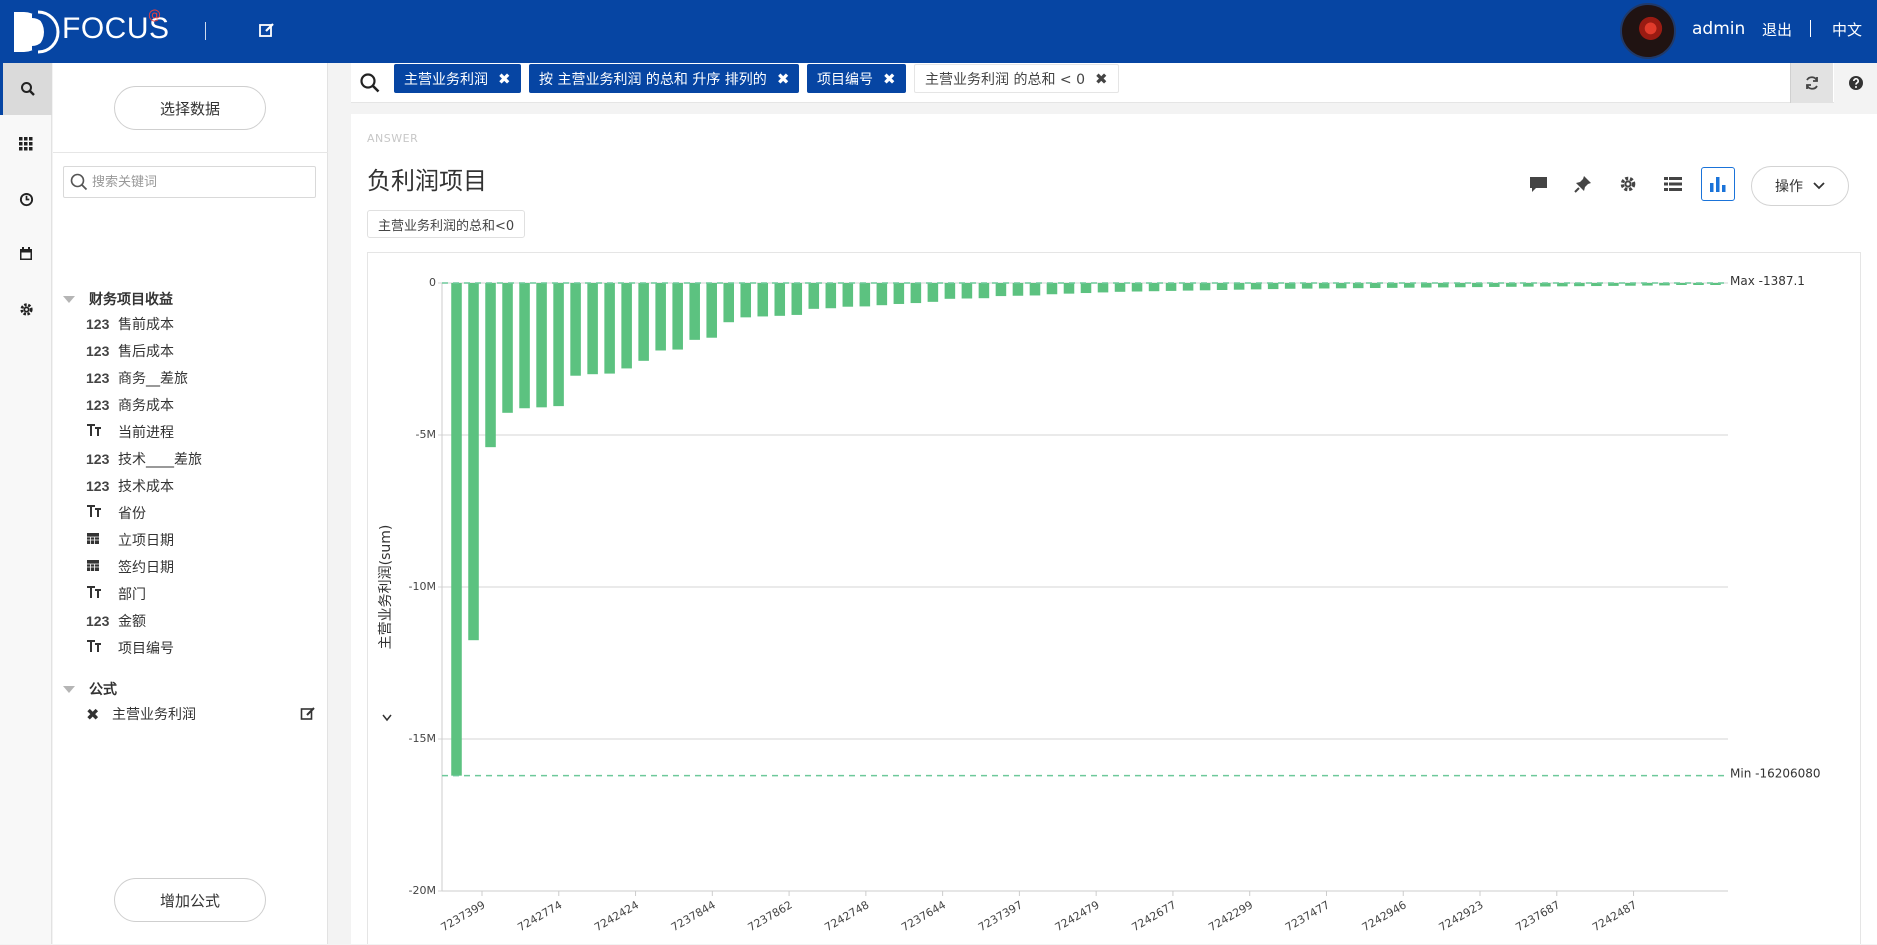 This screenshot has width=1877, height=945. I want to click on group-header-finance: 财务项目收益, so click(118, 299).